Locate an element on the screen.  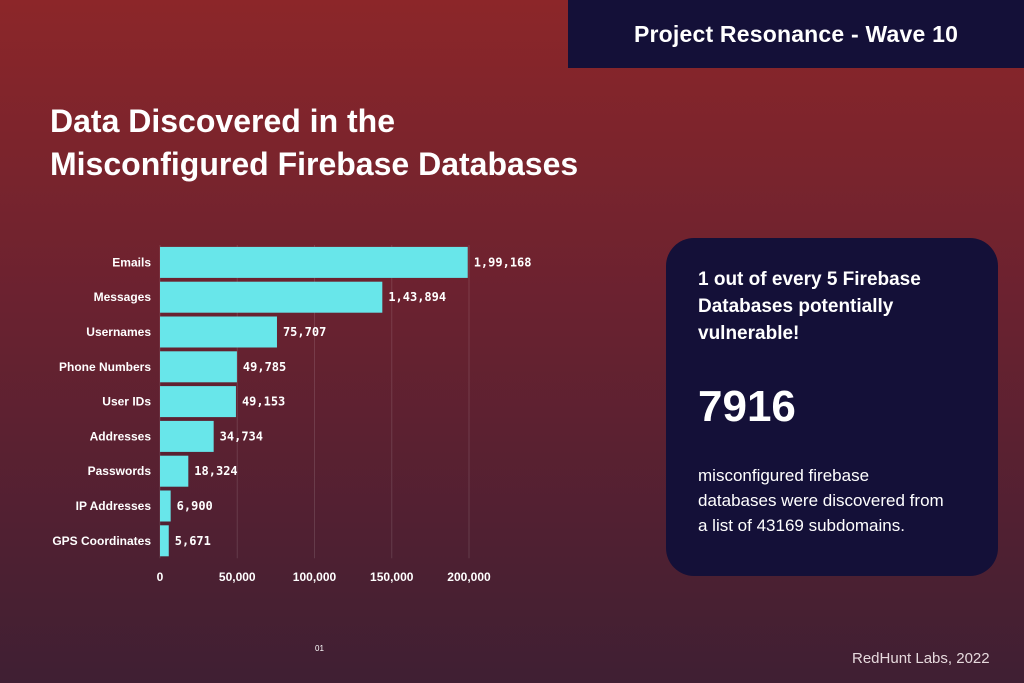
category-label: IP Addresses is located at coordinates (114, 506).